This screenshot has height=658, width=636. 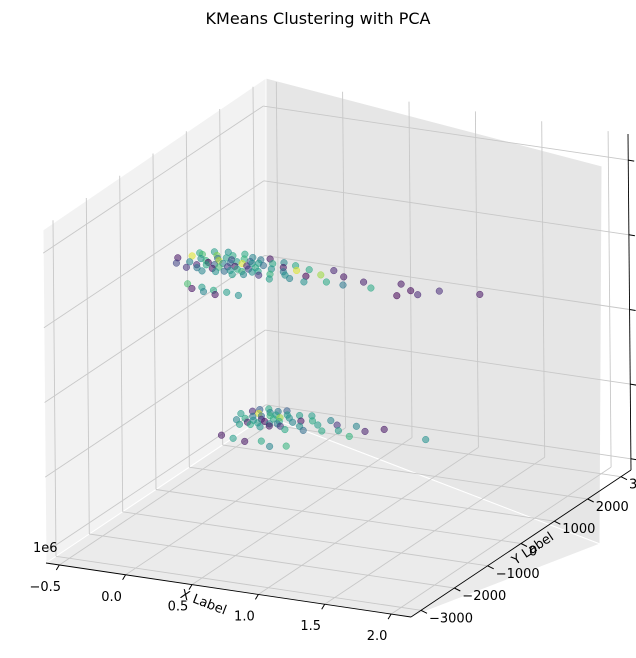 I want to click on x-axis-ticks: −0.5 0.0 0.5 1.0 1.5 2.0, so click(x=211, y=604).